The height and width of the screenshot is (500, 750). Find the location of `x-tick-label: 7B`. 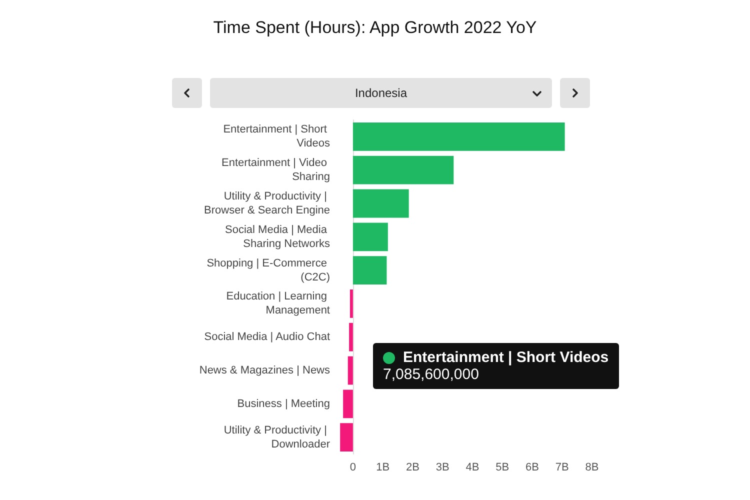

x-tick-label: 7B is located at coordinates (562, 468).